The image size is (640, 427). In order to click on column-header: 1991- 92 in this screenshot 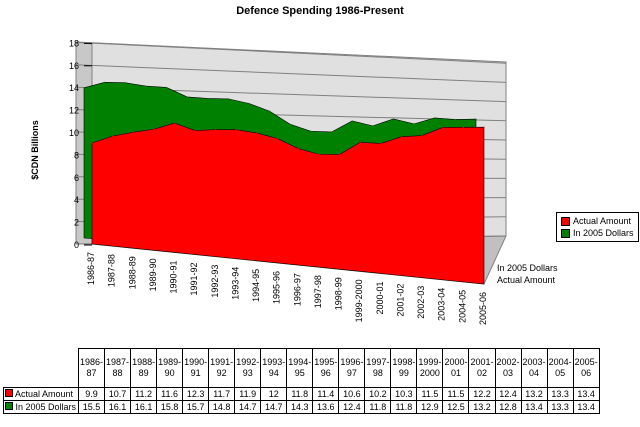, I will do `click(222, 368)`.